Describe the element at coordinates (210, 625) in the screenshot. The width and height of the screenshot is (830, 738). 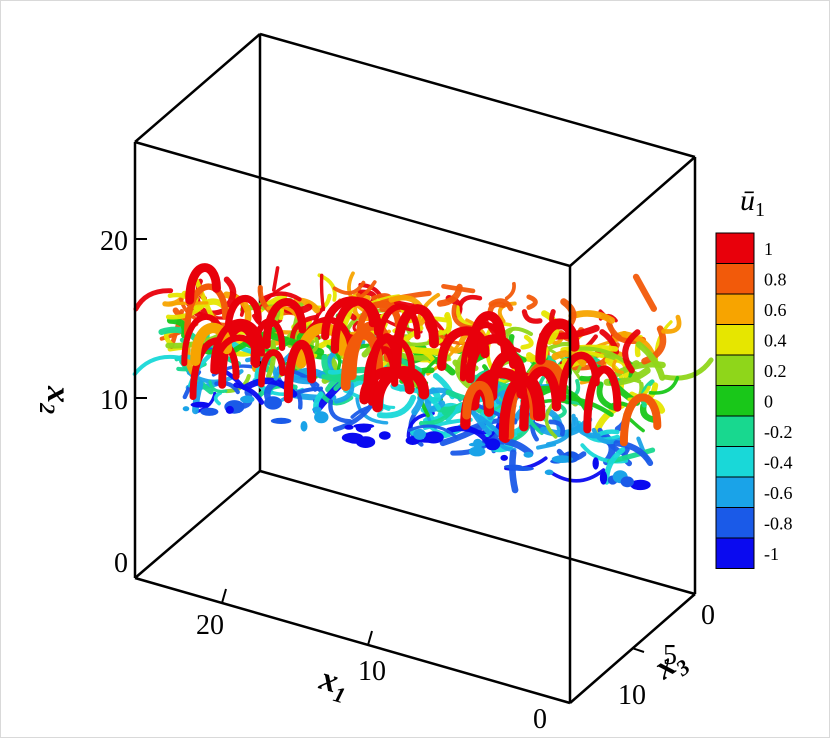
I see `x1-tick-label: 20` at that location.